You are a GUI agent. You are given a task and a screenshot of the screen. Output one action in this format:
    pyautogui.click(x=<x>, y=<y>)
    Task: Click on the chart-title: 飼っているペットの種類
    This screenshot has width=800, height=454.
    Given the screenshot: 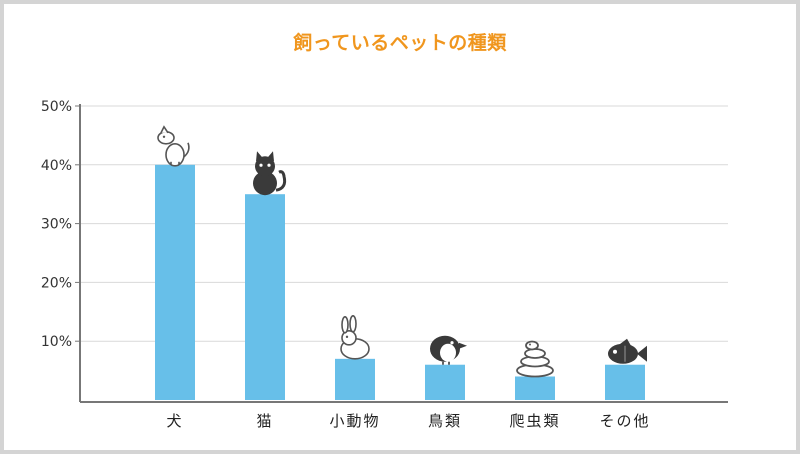 What is the action you would take?
    pyautogui.click(x=400, y=43)
    